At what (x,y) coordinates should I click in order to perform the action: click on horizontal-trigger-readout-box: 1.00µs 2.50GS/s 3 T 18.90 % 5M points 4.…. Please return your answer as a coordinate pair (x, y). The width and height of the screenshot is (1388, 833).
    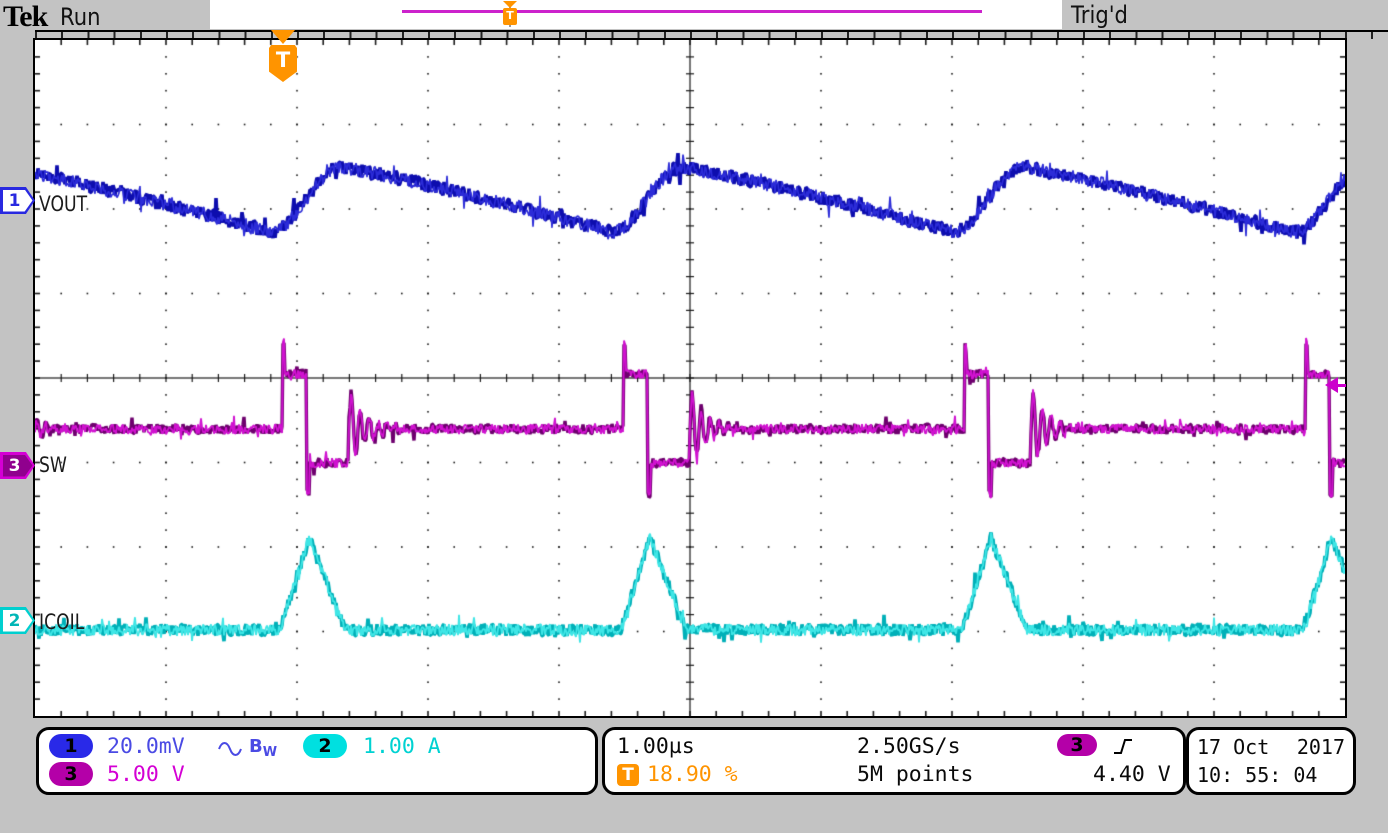
    Looking at the image, I should click on (894, 761).